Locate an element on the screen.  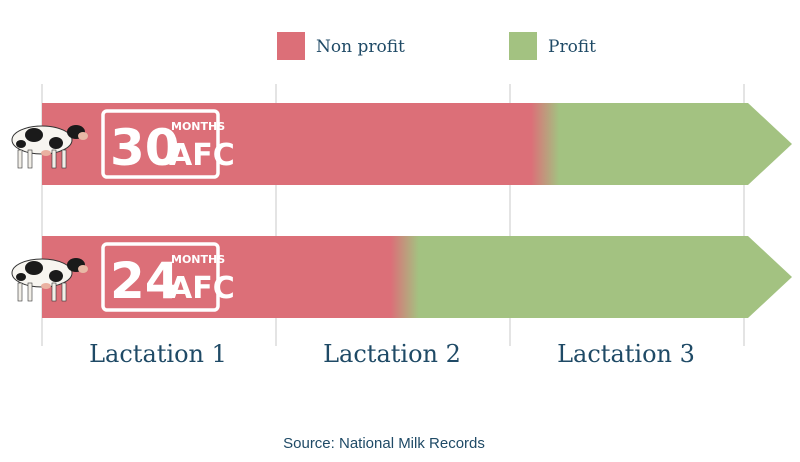
legend-swatch-profit is located at coordinates (523, 46).